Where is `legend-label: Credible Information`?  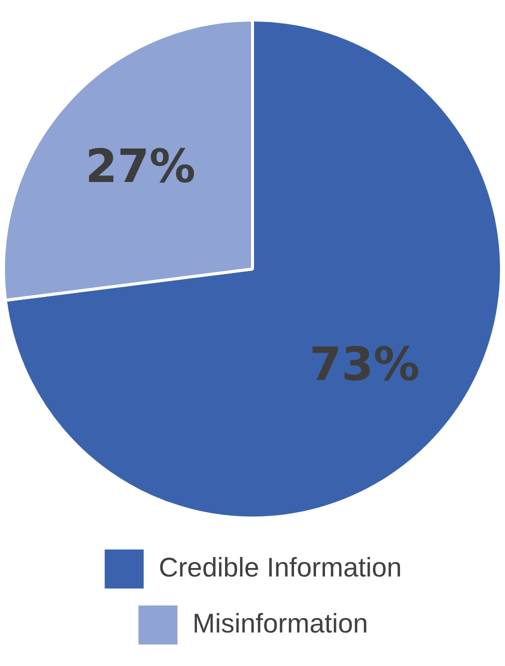 legend-label: Credible Information is located at coordinates (280, 567).